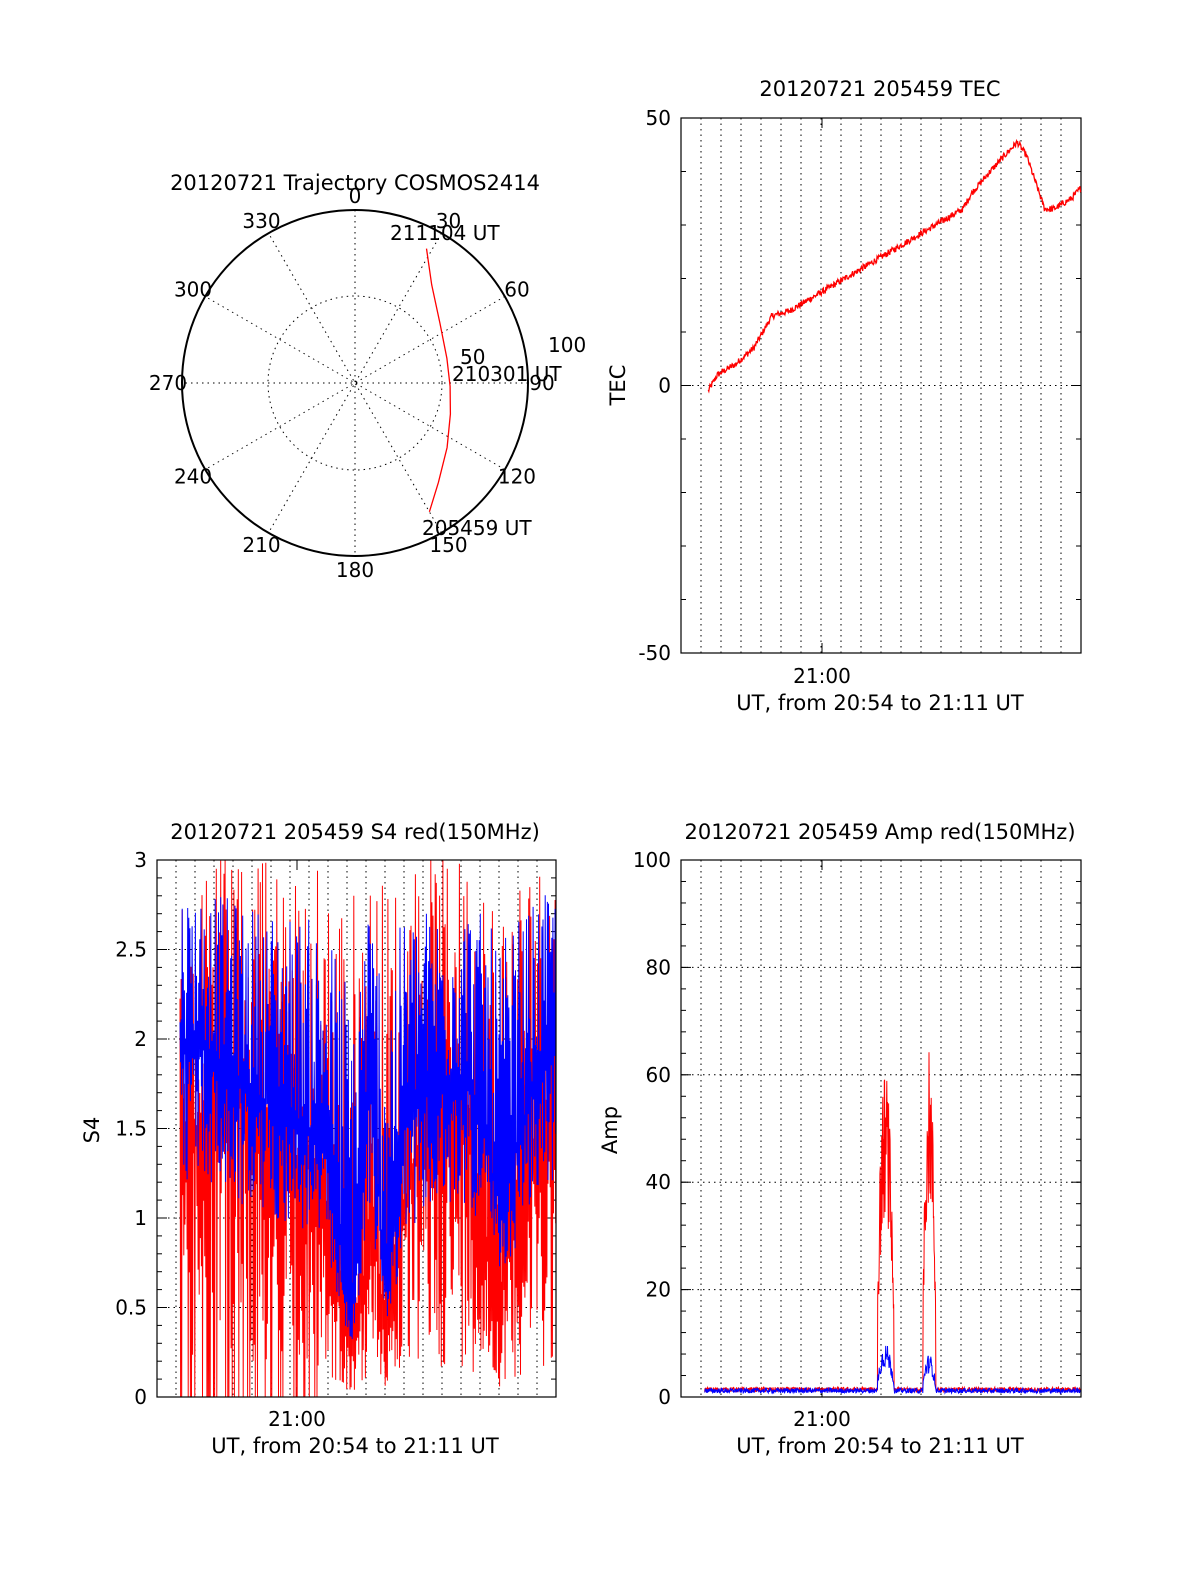 This screenshot has width=1200, height=1575. I want to click on y-tick-label: 20, so click(658, 1290).